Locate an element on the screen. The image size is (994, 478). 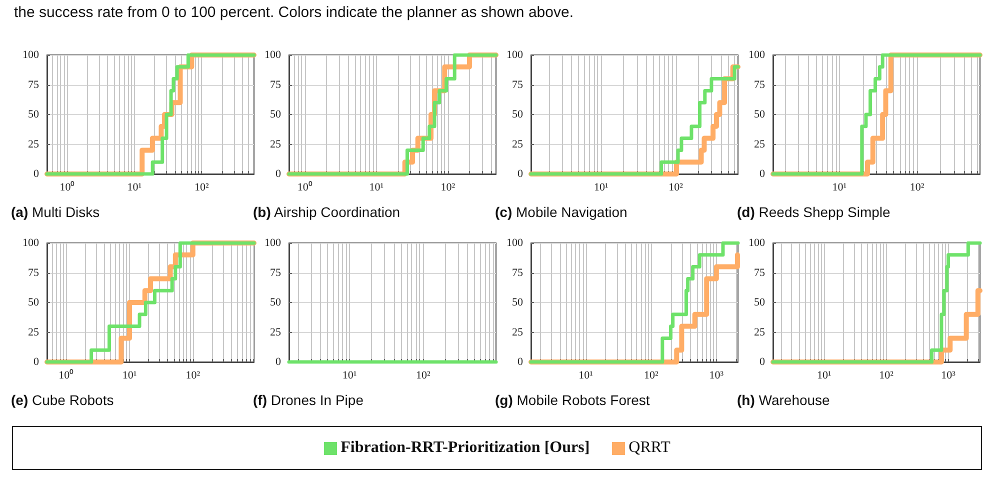
text: (h) Warehouse is located at coordinates (783, 400).